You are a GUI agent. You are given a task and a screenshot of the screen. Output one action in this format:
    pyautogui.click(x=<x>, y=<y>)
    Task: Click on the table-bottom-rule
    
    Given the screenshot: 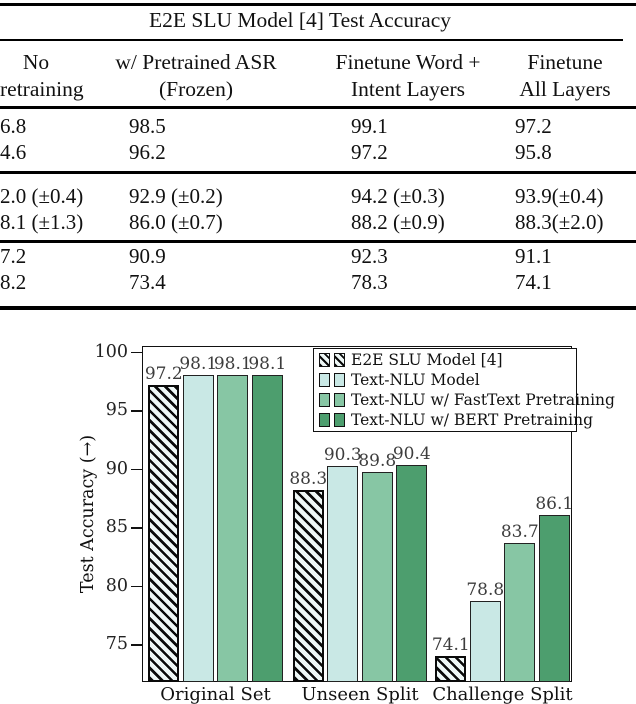 What is the action you would take?
    pyautogui.click(x=318, y=308)
    